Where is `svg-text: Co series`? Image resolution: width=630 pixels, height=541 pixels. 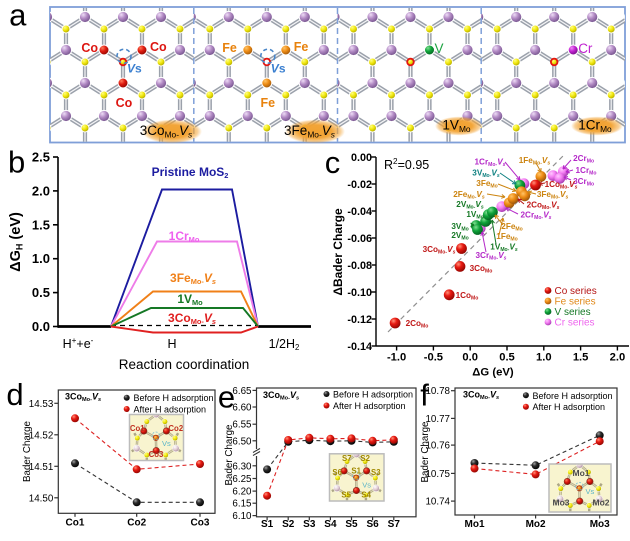 svg-text: Co series is located at coordinates (576, 291).